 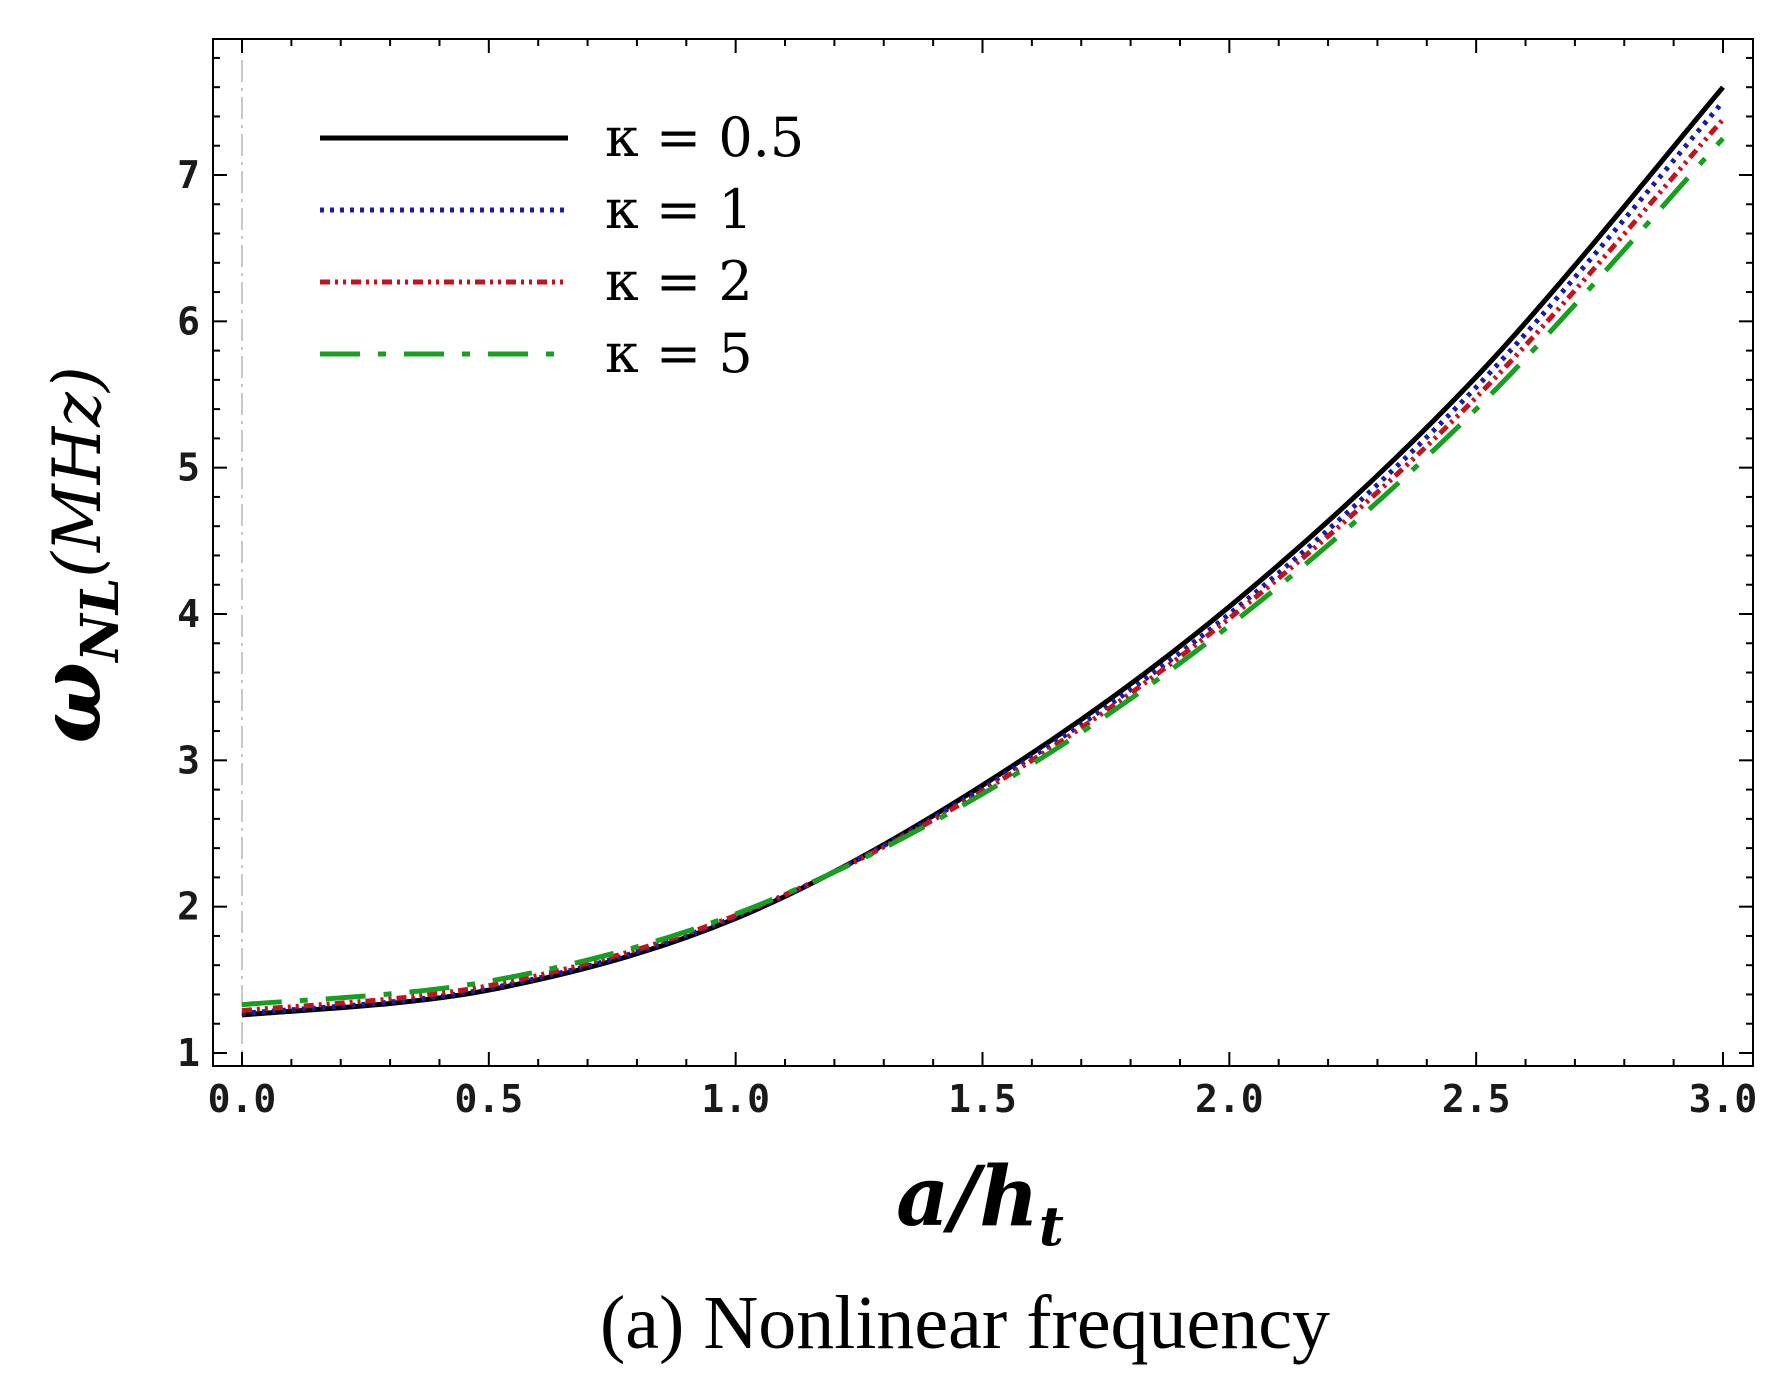 I want to click on y-tick-label: 3, so click(x=188, y=760).